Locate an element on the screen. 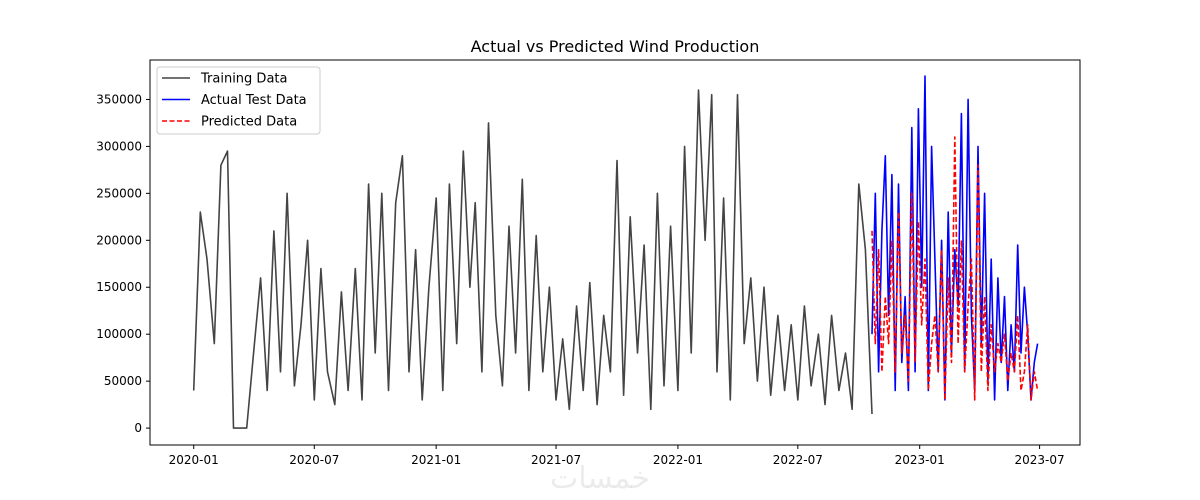 Image resolution: width=1200 pixels, height=500 pixels. x-tick-label: 2022-07 is located at coordinates (798, 460).